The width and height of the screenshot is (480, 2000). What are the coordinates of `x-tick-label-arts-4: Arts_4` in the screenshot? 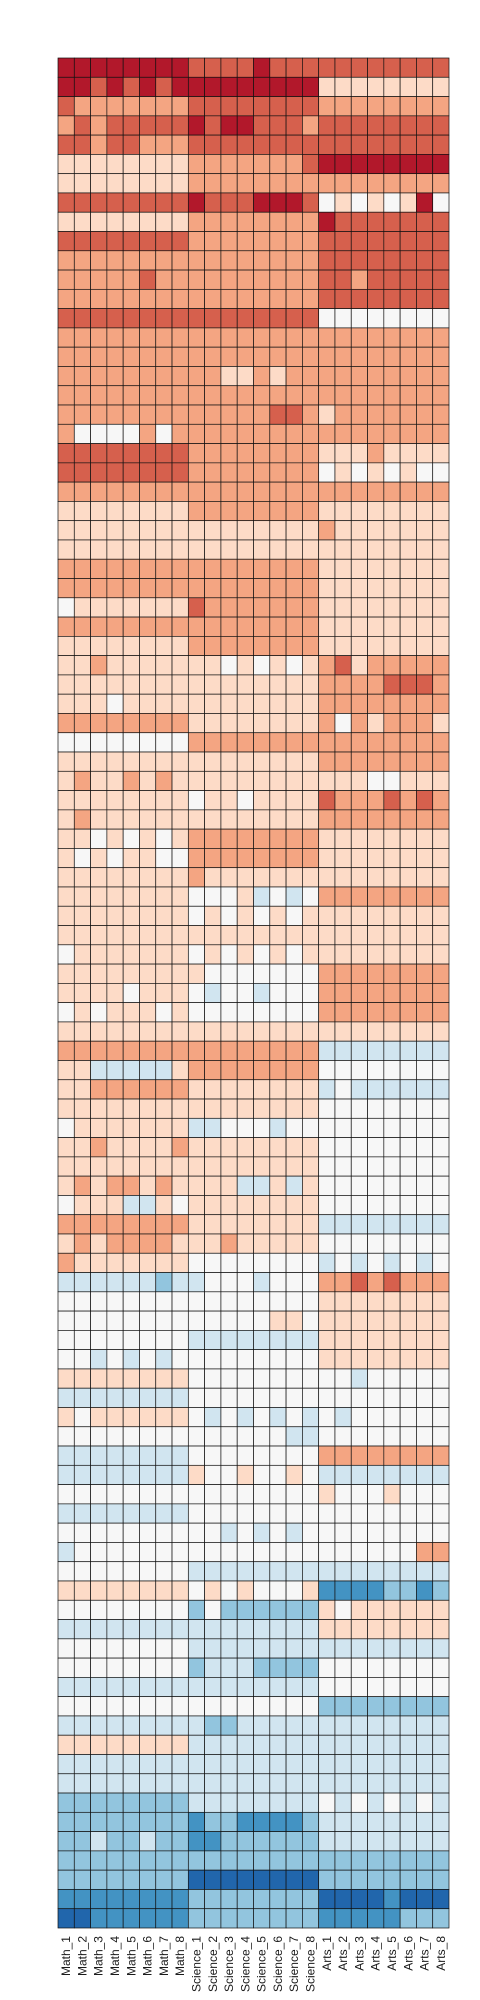 It's located at (376, 1953).